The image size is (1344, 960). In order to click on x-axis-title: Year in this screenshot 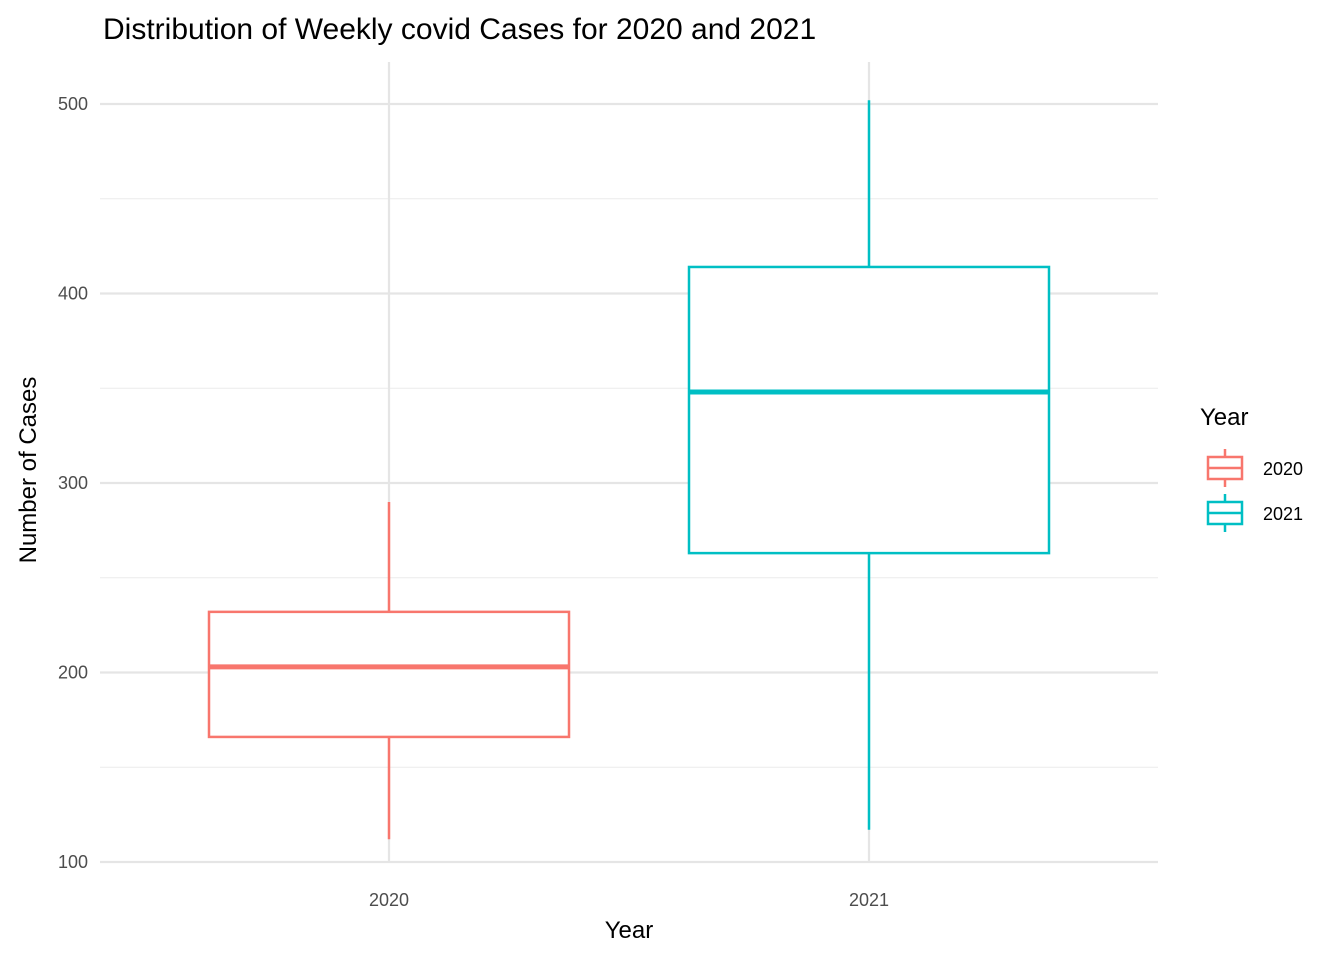, I will do `click(629, 930)`.